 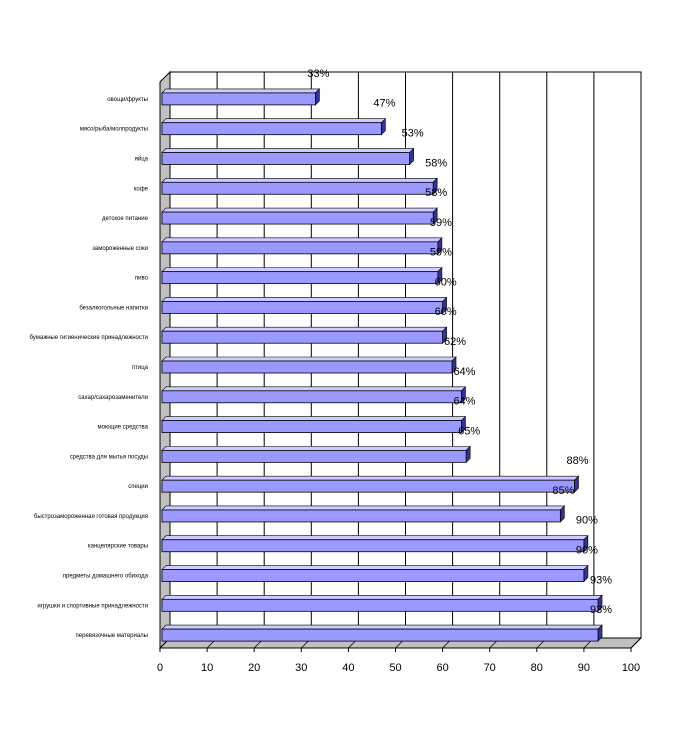 What do you see at coordinates (89, 338) in the screenshot?
I see `category-label: бумажные гигиенические принадлежности` at bounding box center [89, 338].